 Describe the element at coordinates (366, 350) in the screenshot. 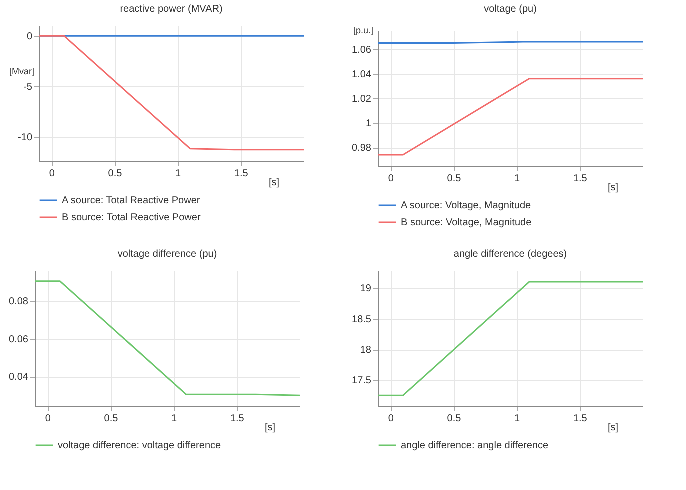

I see `y-tick-label: 18` at that location.